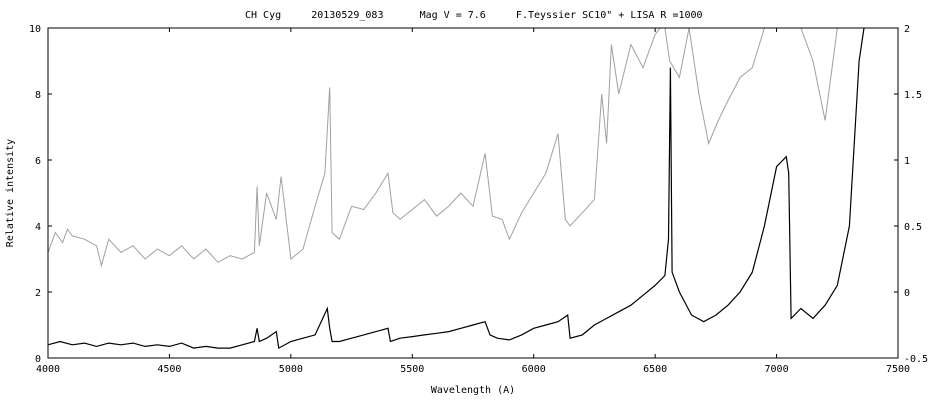 The image size is (950, 400). I want to click on x-tick-label: 7000, so click(777, 369).